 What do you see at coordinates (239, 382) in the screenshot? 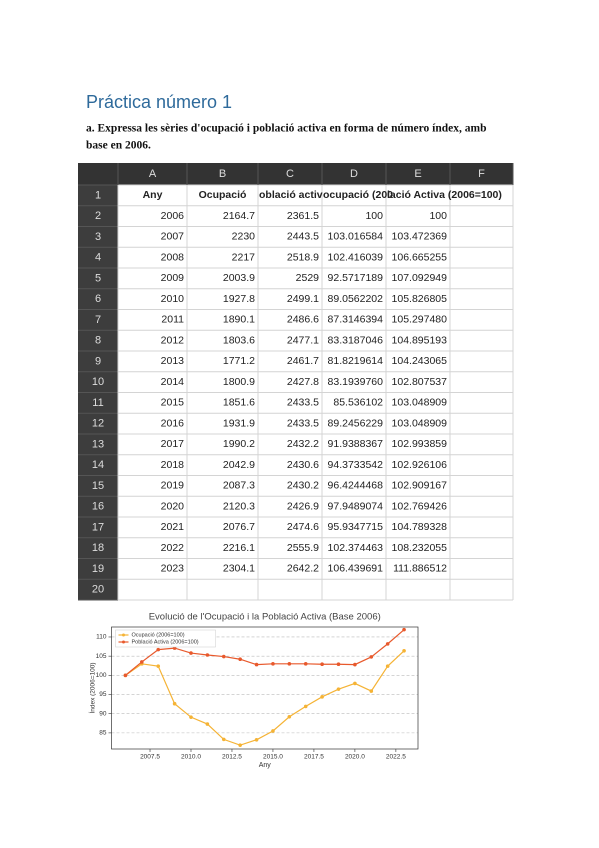
I see `data-cell: 1800.9` at bounding box center [239, 382].